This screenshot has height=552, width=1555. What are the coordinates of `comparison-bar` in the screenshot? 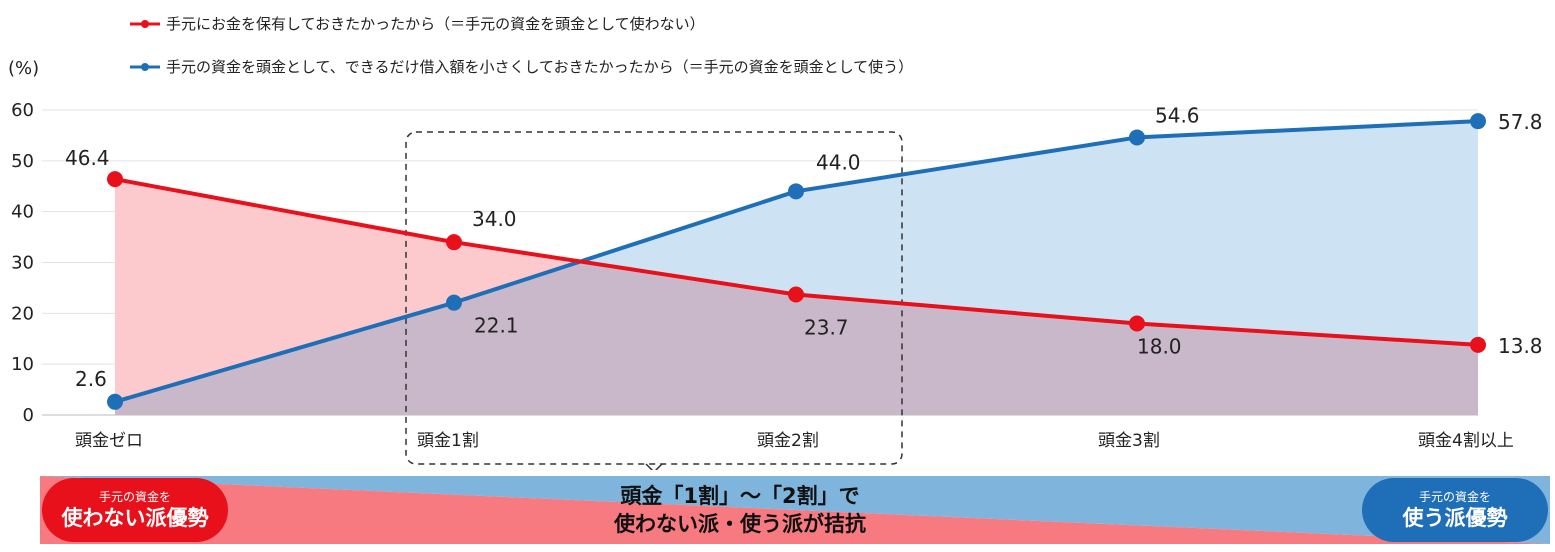 It's located at (795, 510).